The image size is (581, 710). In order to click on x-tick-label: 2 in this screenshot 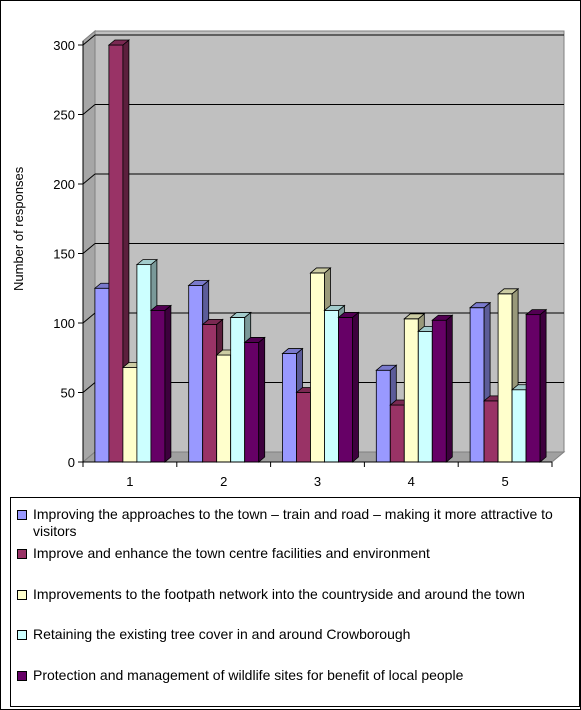, I will do `click(223, 481)`.